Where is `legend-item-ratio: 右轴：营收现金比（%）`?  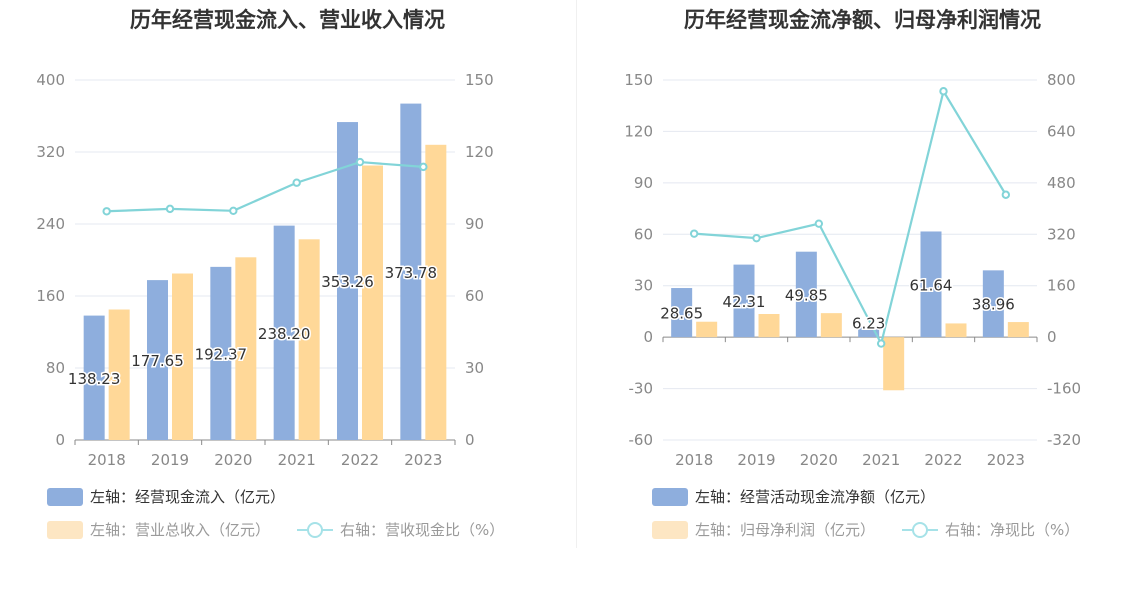
legend-item-ratio: 右轴：营收现金比（%） is located at coordinates (400, 529).